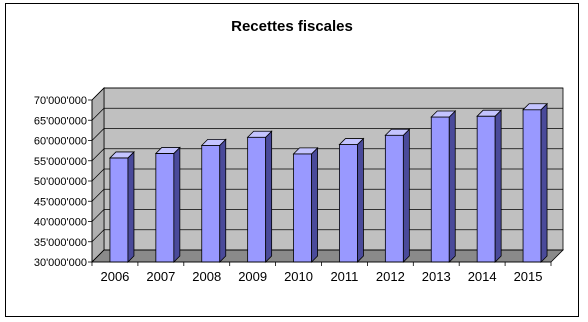 Image resolution: width=588 pixels, height=322 pixels. I want to click on y-tick-label: 35'000'000, so click(60, 243).